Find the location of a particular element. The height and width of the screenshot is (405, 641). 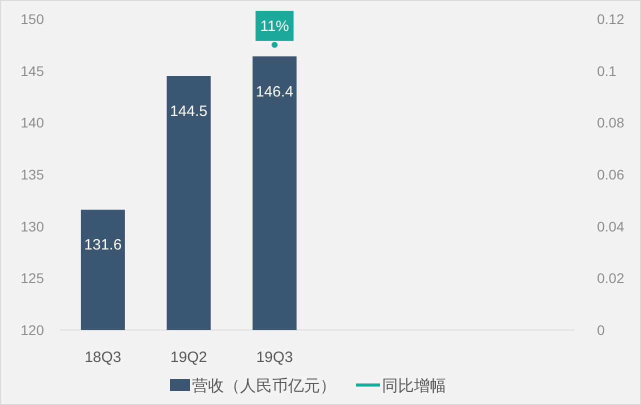

y-tick-label: 125 is located at coordinates (32, 278).